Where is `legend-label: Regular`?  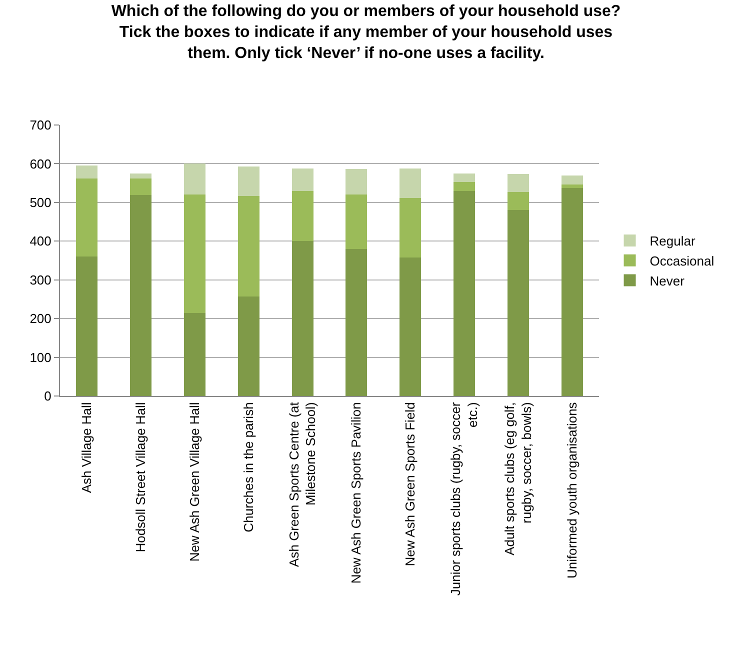 legend-label: Regular is located at coordinates (673, 241).